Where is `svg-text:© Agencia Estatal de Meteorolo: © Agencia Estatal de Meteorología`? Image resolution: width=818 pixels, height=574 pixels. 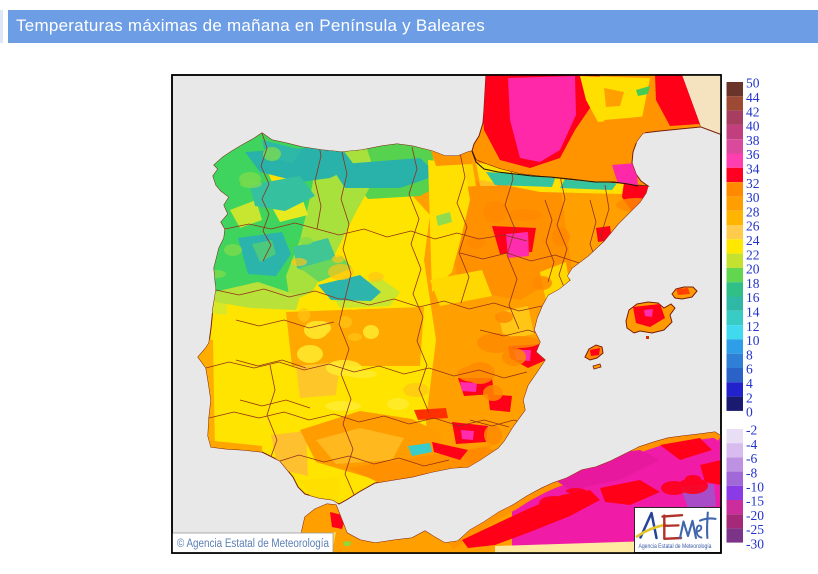 svg-text:© Agencia Estatal de Meteorolo: © Agencia Estatal de Meteorología is located at coordinates (253, 544).